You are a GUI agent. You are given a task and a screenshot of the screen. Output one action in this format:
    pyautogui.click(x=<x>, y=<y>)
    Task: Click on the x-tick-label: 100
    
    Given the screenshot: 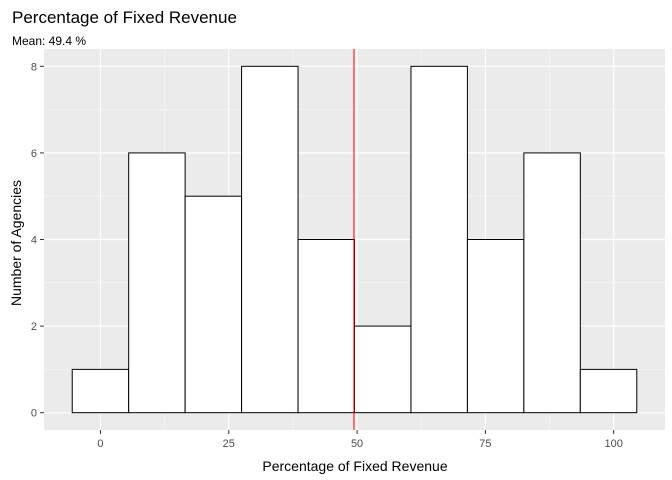 What is the action you would take?
    pyautogui.click(x=613, y=444)
    